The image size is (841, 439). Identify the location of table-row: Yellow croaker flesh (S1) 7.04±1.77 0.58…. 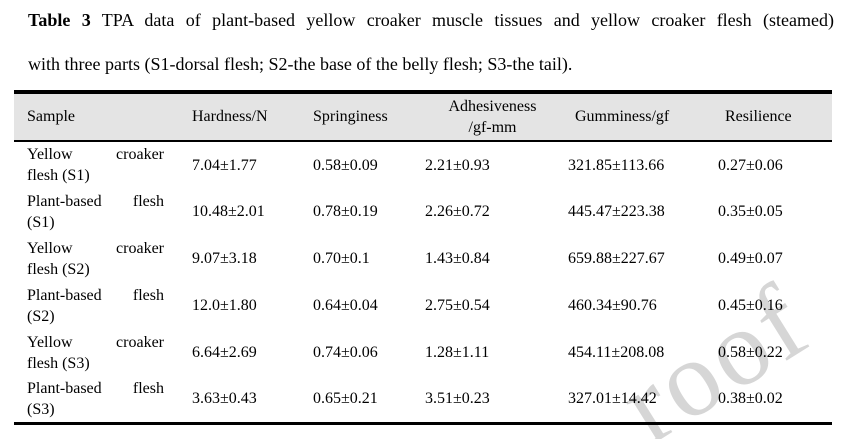
(423, 164).